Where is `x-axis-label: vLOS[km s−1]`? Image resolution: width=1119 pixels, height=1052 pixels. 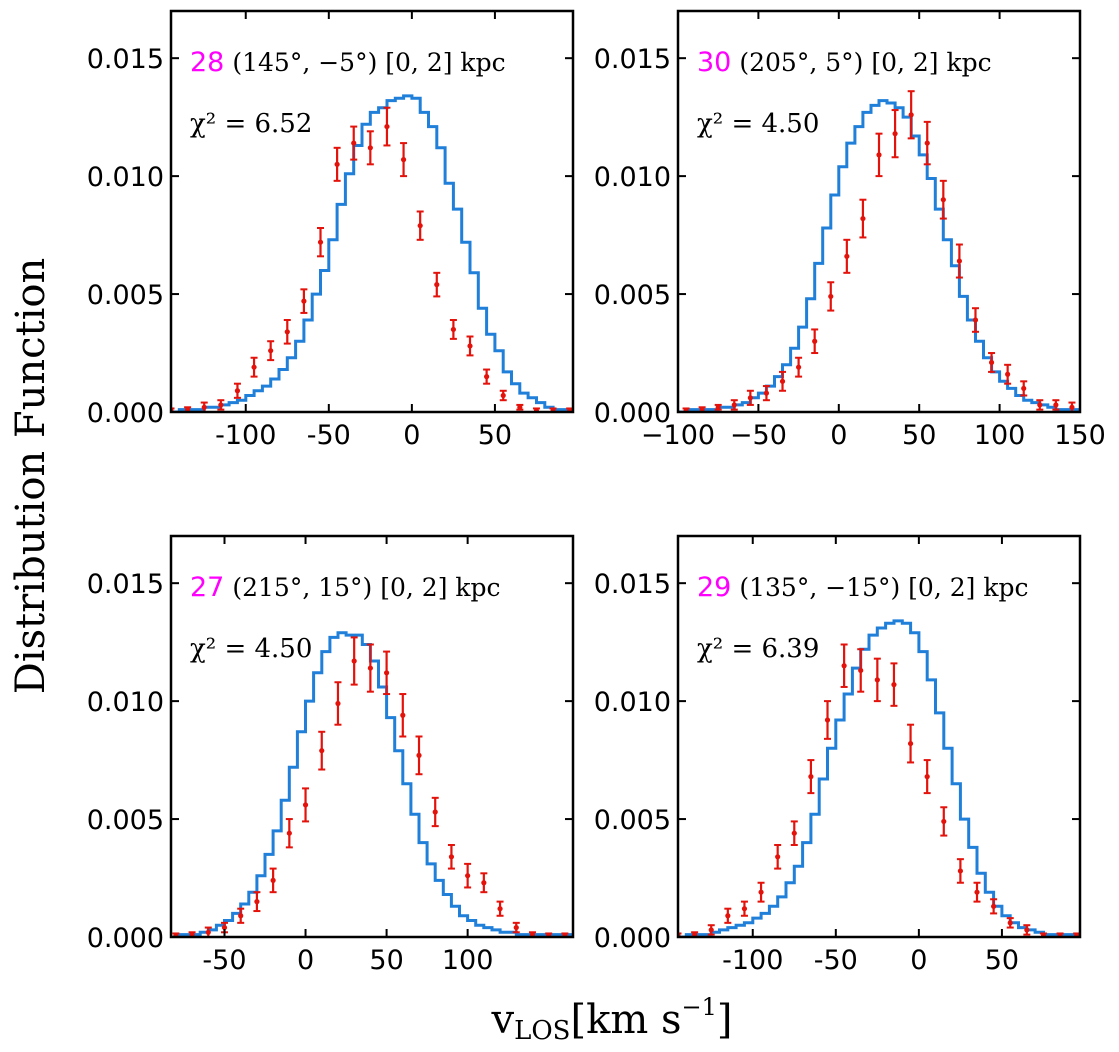
x-axis-label: vLOS[km s−1] is located at coordinates (611, 1019).